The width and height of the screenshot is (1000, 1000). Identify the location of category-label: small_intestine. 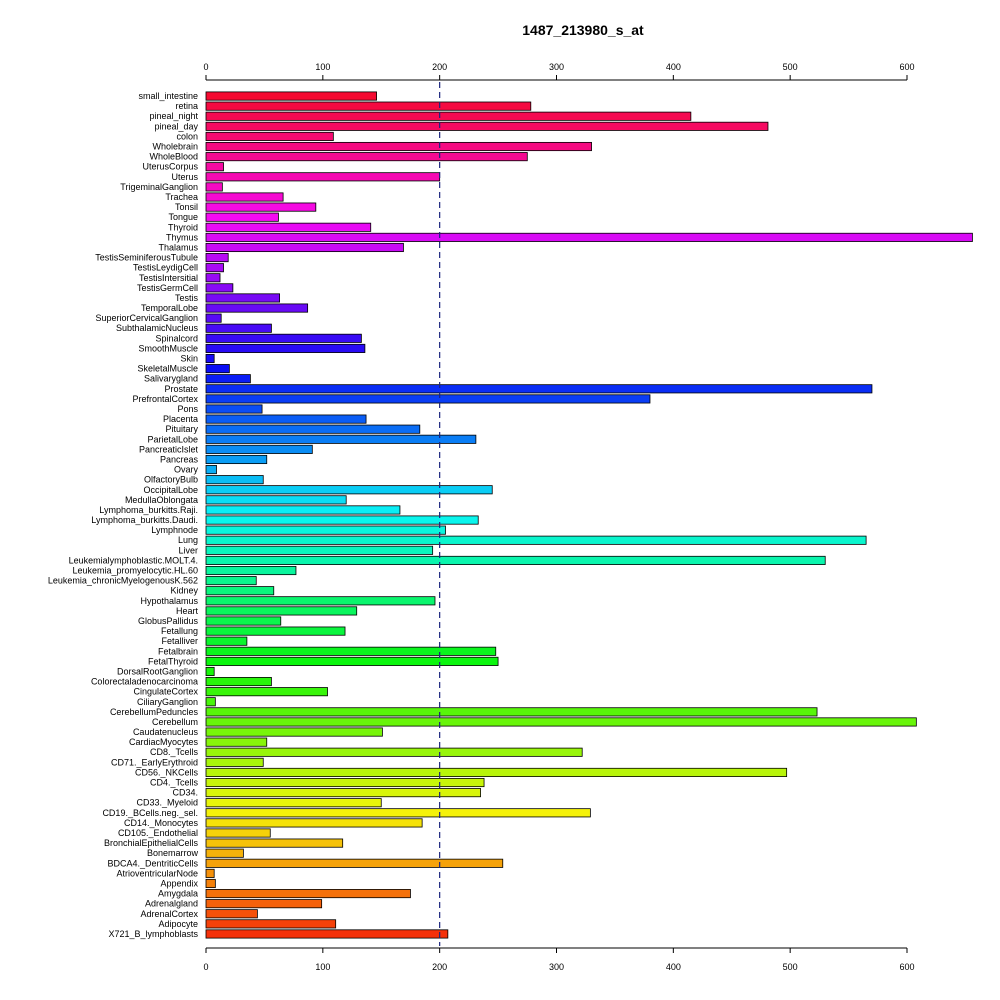
(168, 96).